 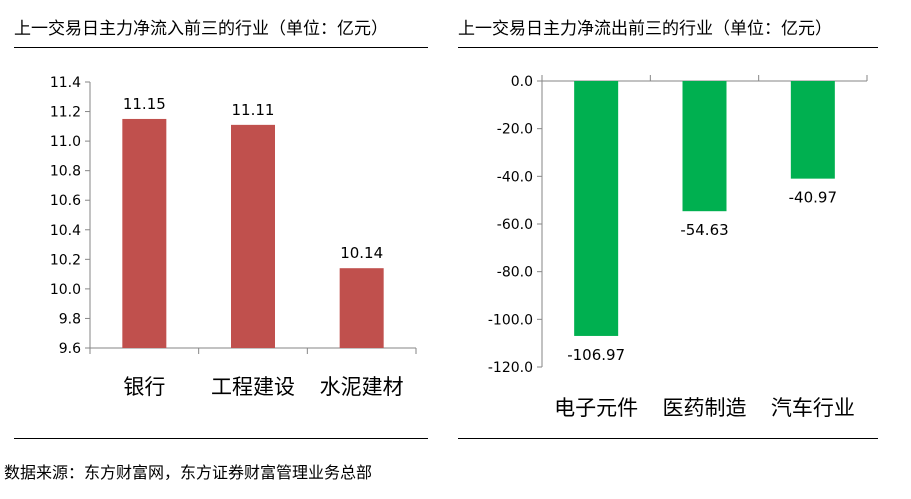 What do you see at coordinates (65, 290) in the screenshot?
I see `inflow-y-tick-label: 10.0` at bounding box center [65, 290].